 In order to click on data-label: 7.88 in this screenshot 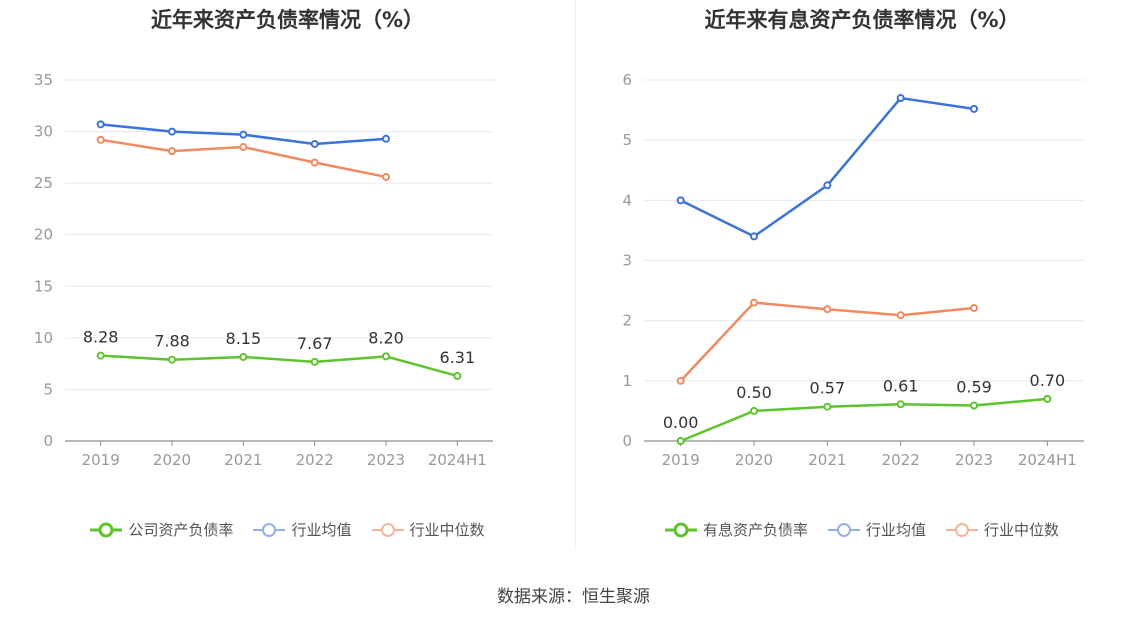, I will do `click(172, 341)`.